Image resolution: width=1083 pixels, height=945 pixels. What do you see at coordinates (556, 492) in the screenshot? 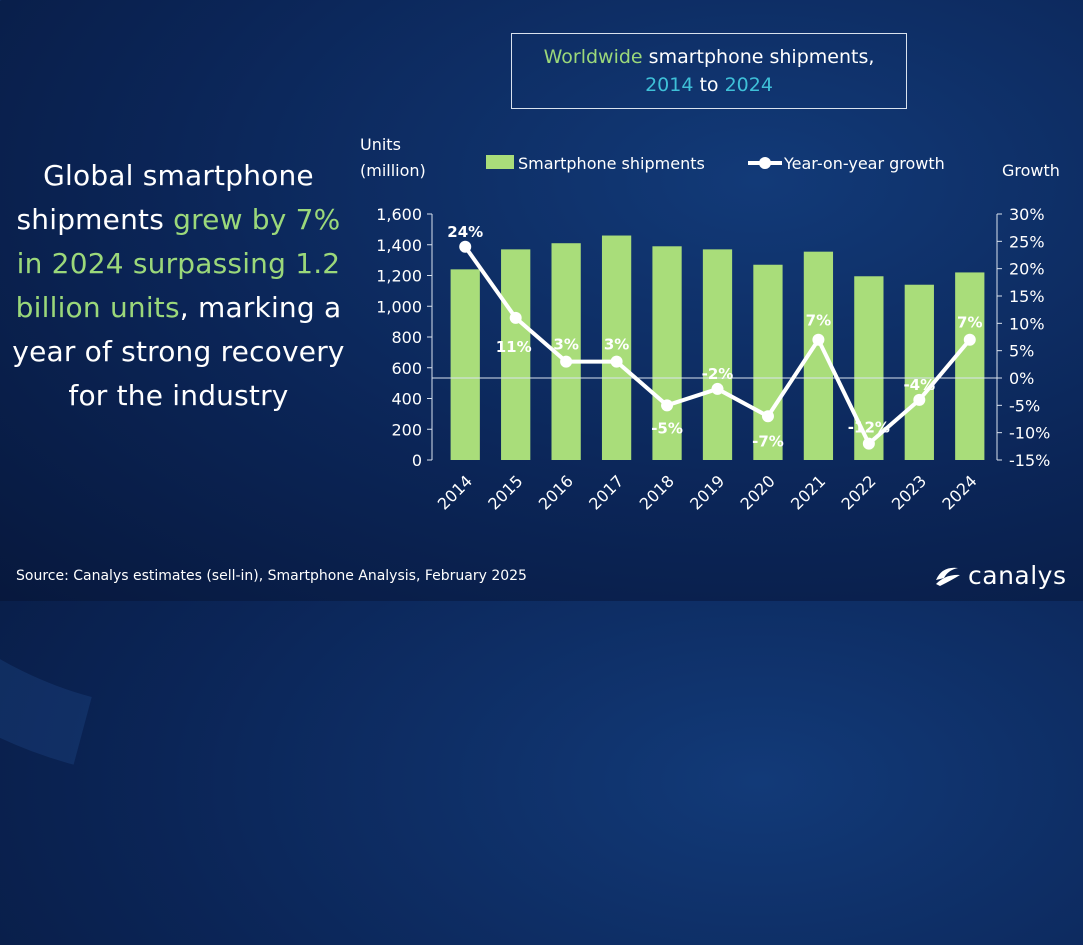
I see `x-tick-label: 2016` at bounding box center [556, 492].